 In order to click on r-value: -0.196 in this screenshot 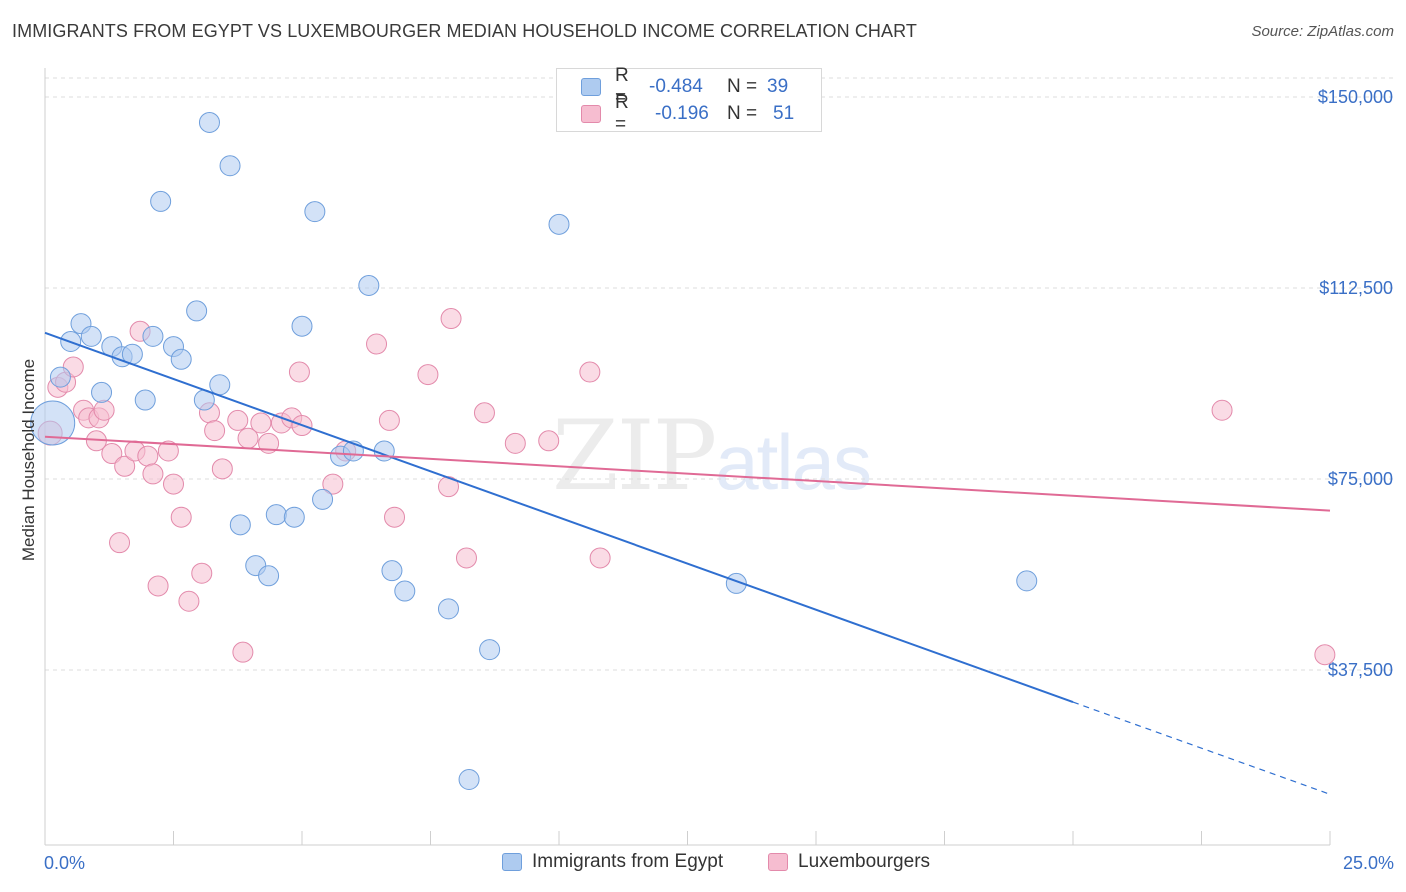, I will do `click(682, 113)`.